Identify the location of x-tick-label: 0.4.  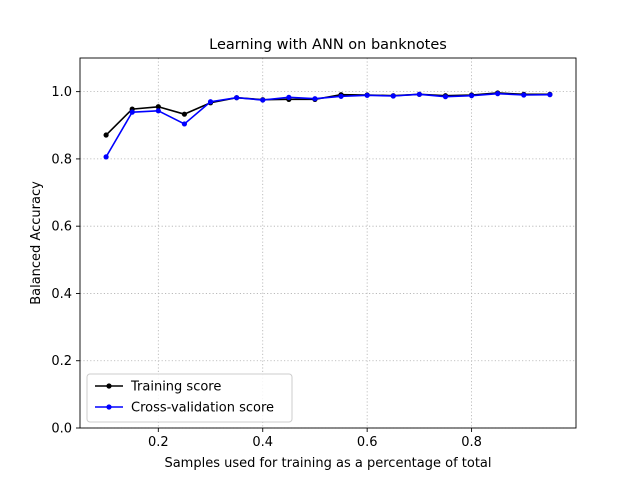
(262, 442).